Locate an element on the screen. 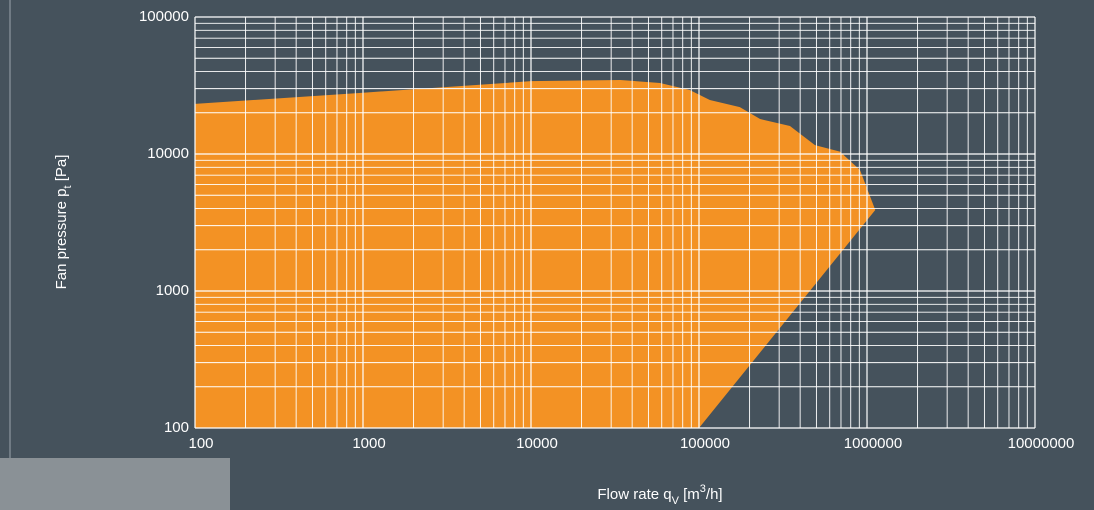 This screenshot has width=1094, height=510. label-unit: [Pa] is located at coordinates (61, 170).